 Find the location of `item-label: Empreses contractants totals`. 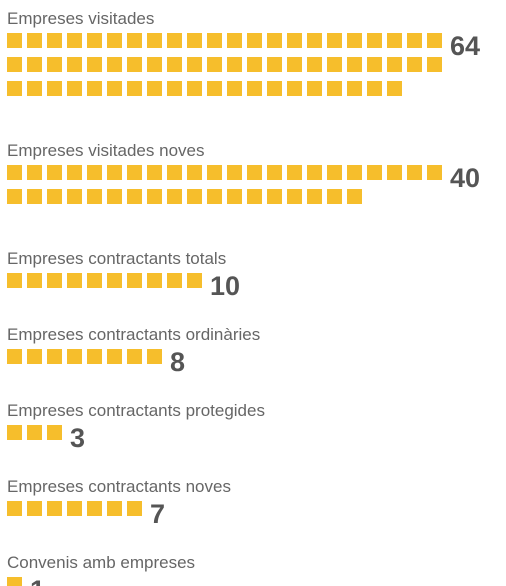

item-label: Empreses contractants totals is located at coordinates (116, 258).